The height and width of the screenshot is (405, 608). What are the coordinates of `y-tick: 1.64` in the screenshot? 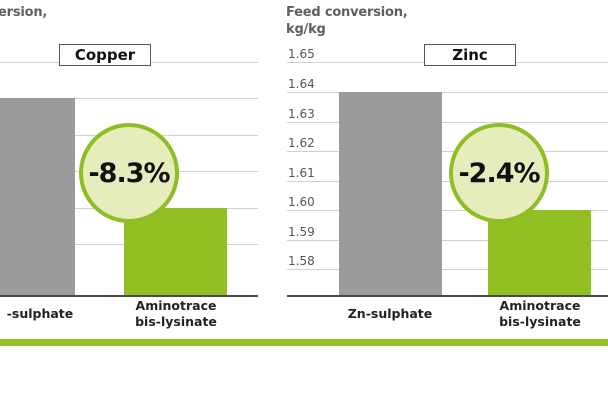 It's located at (301, 84).